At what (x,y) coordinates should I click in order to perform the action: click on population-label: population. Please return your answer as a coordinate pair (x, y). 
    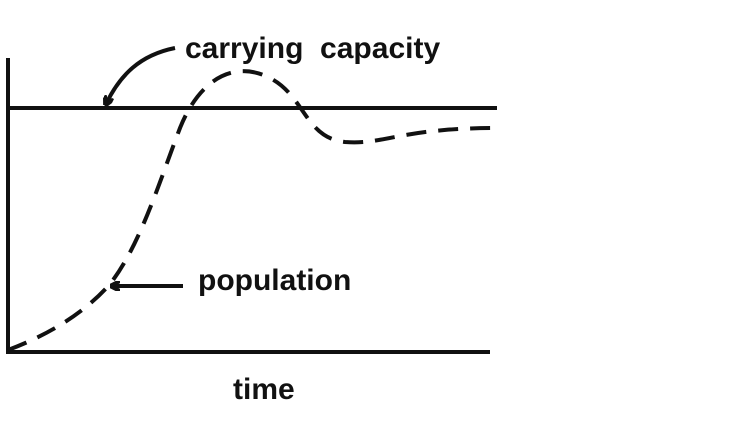
    Looking at the image, I should click on (274, 280).